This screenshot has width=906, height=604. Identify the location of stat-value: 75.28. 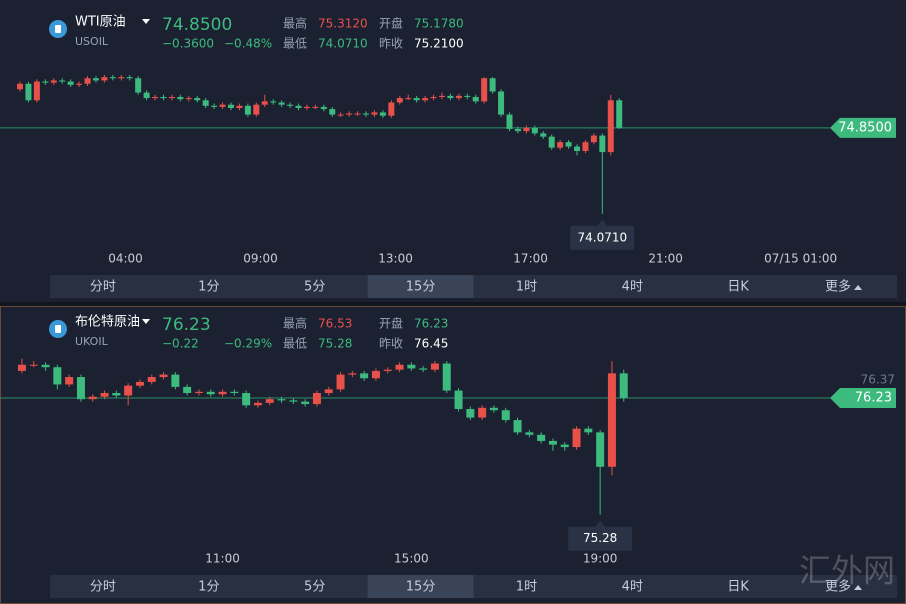
(335, 344).